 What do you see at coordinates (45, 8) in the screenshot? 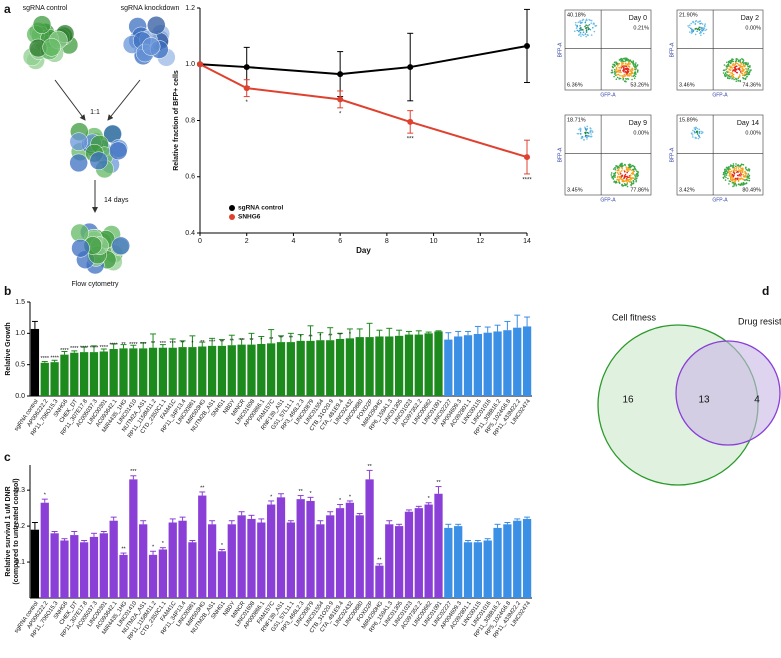
I see `diagram-label: sgRNA control` at bounding box center [45, 8].